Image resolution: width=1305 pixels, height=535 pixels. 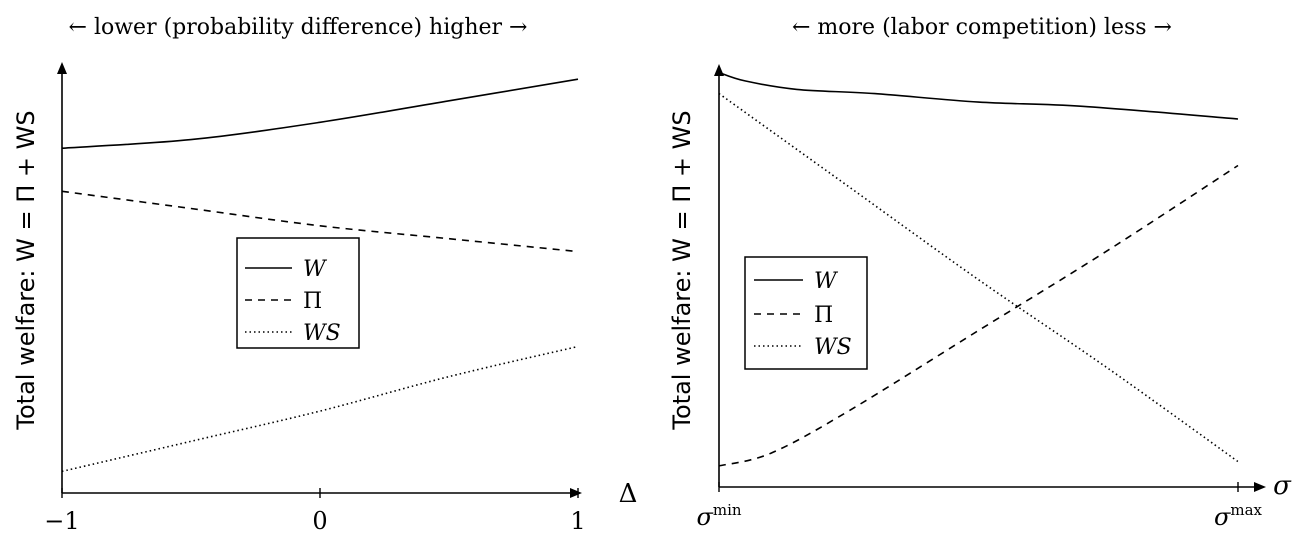 I want to click on left-legend-label-pi: Π, so click(x=312, y=301).